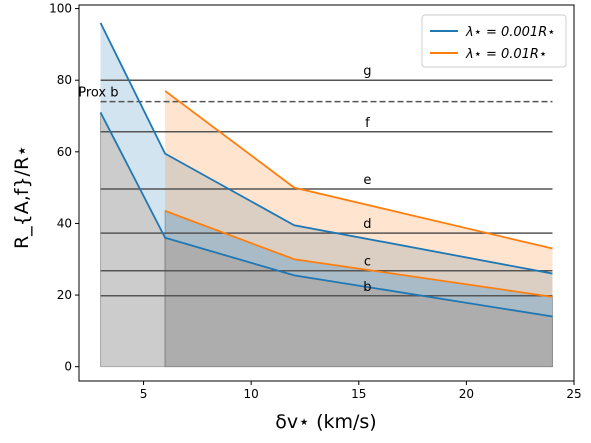 The image size is (591, 443). I want to click on x-tick-label-15: 15, so click(358, 394).